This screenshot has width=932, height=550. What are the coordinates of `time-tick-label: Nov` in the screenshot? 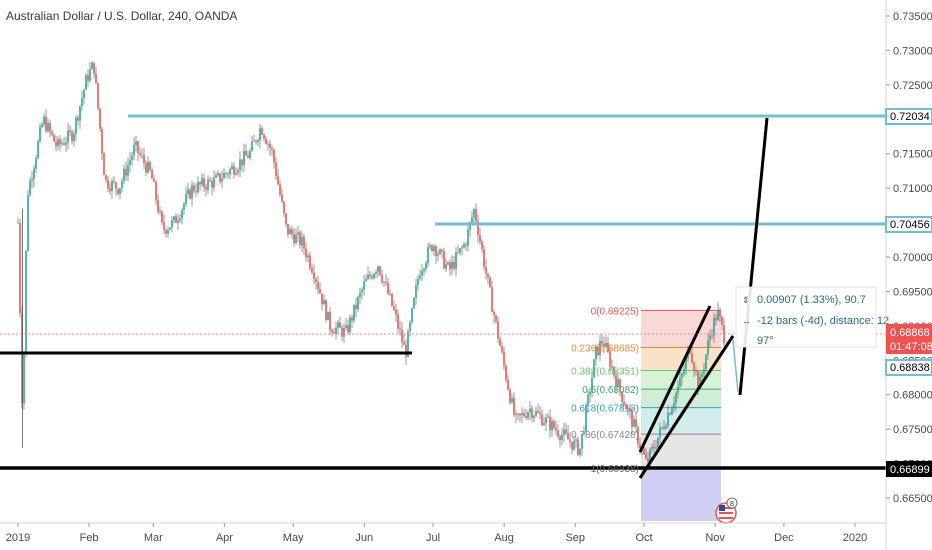 It's located at (715, 538).